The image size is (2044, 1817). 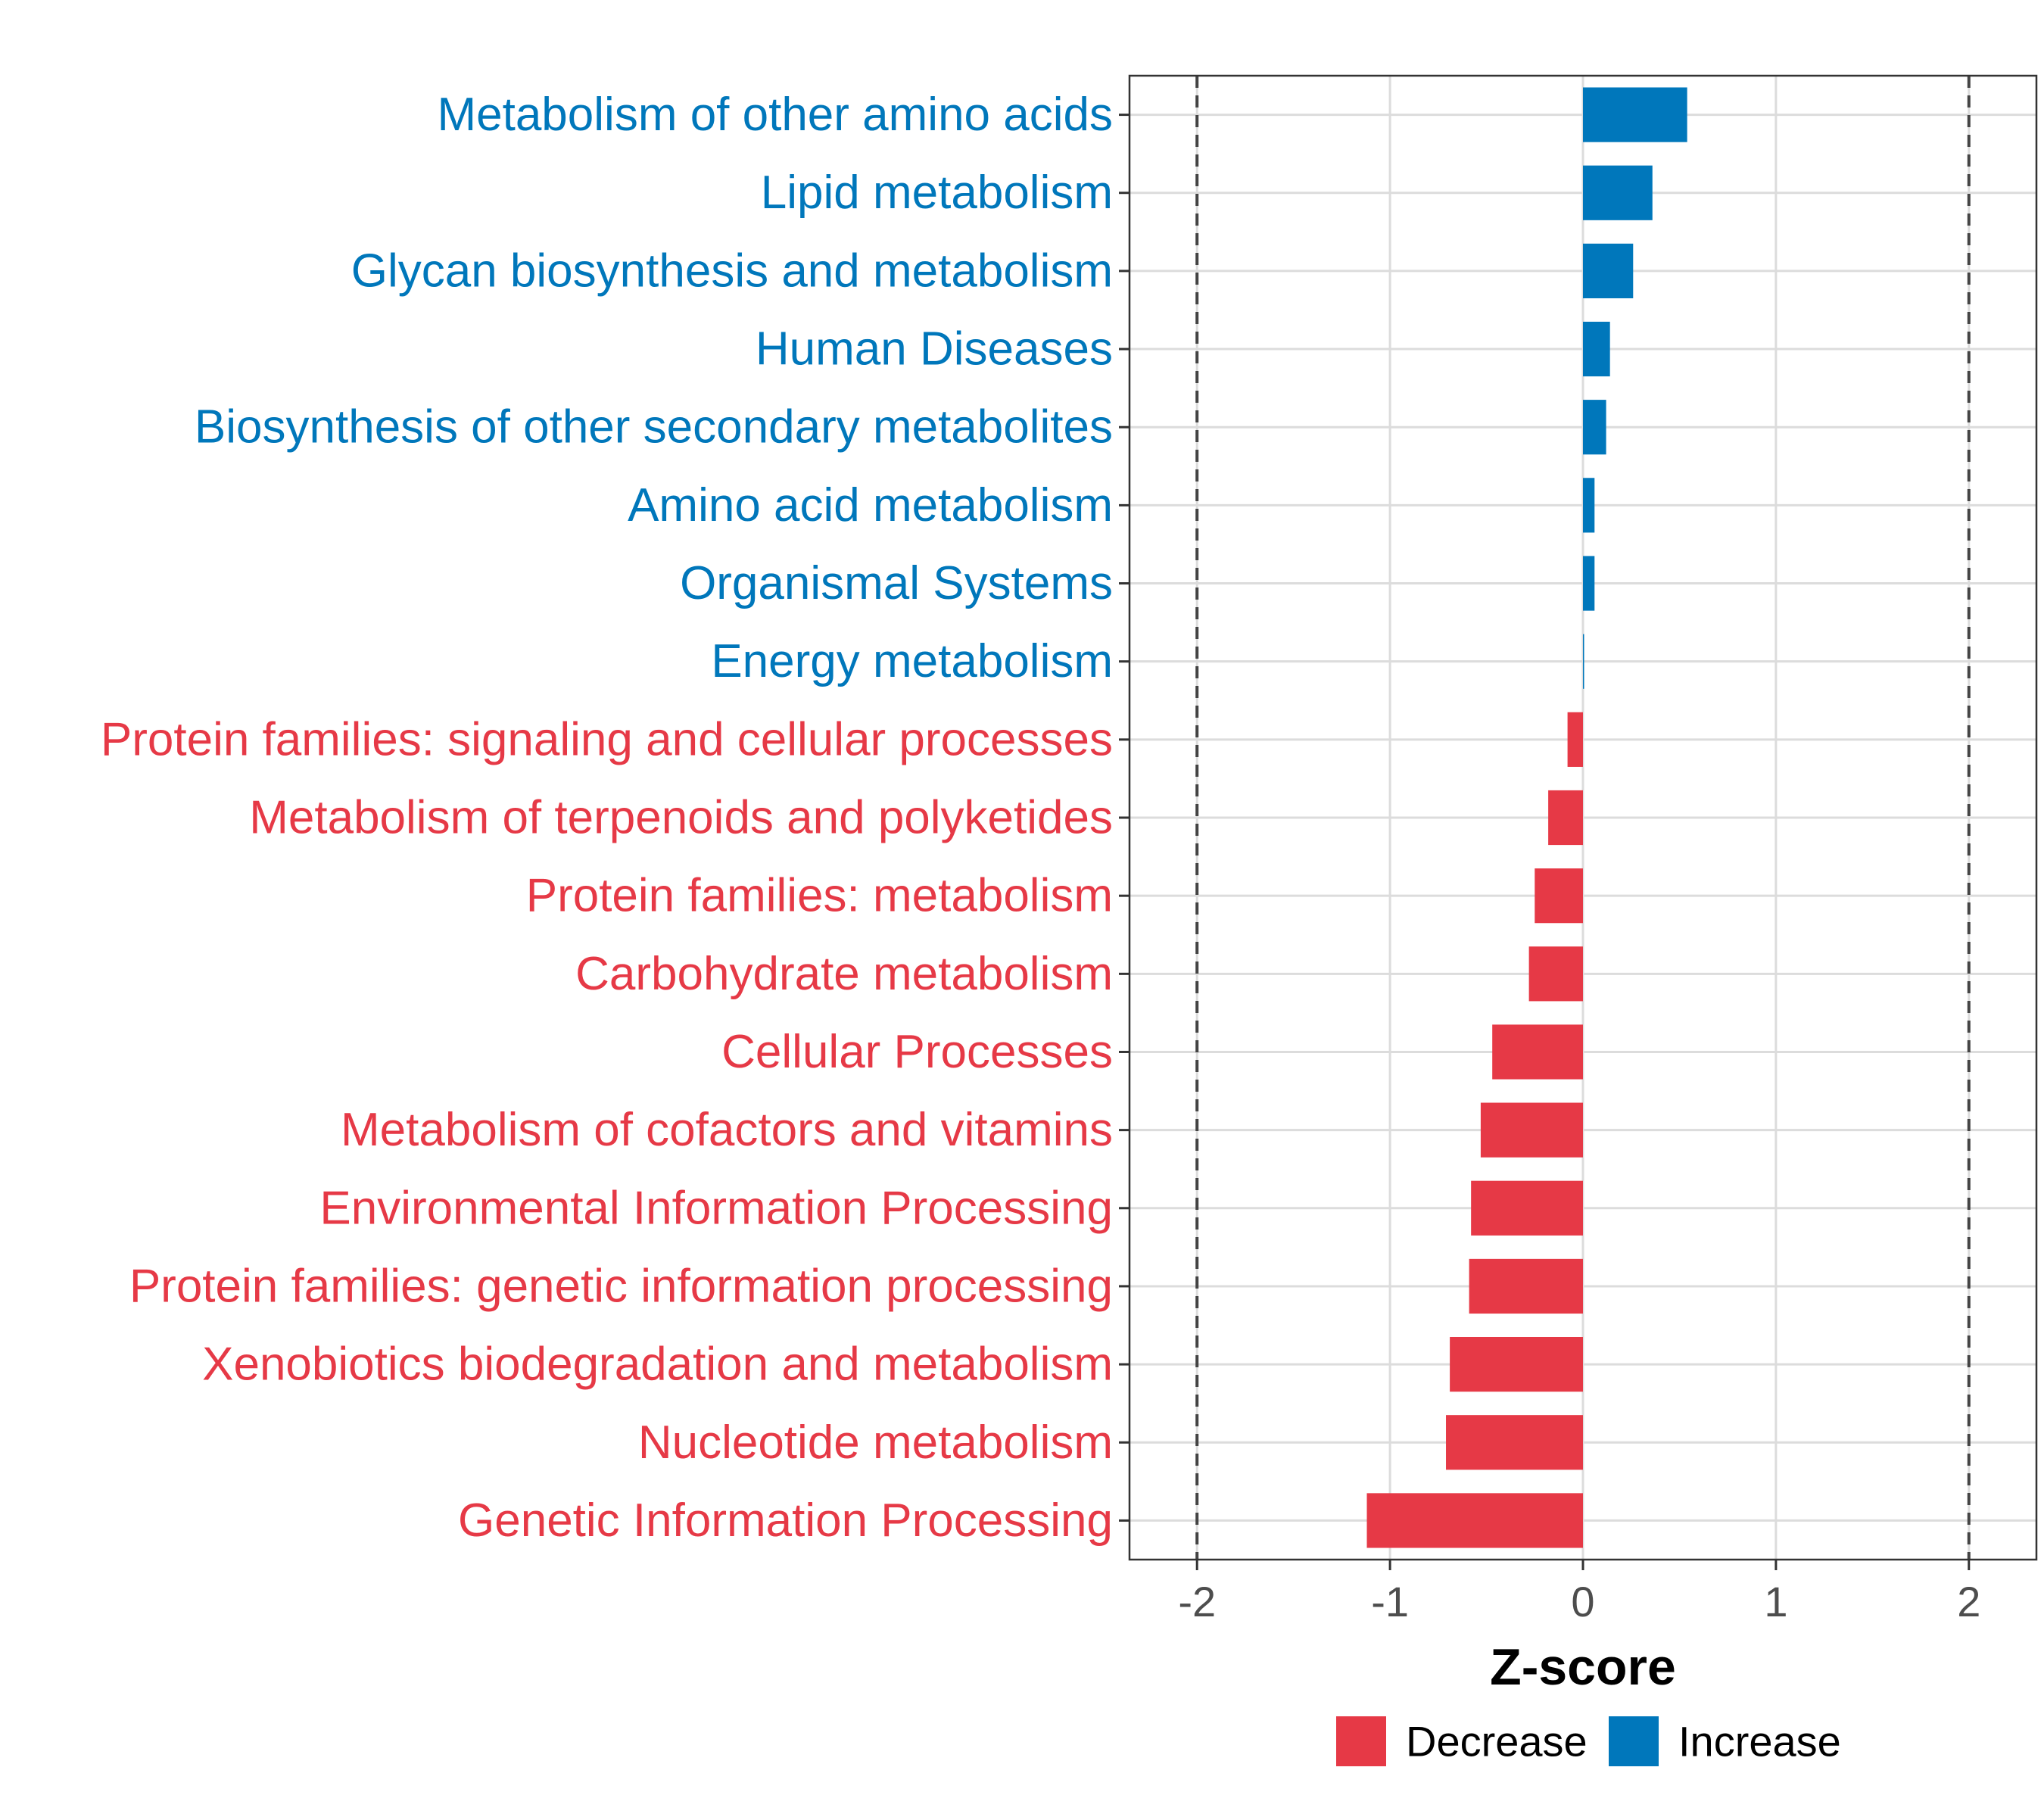 I want to click on x-tick-label: -2, so click(x=1197, y=1601).